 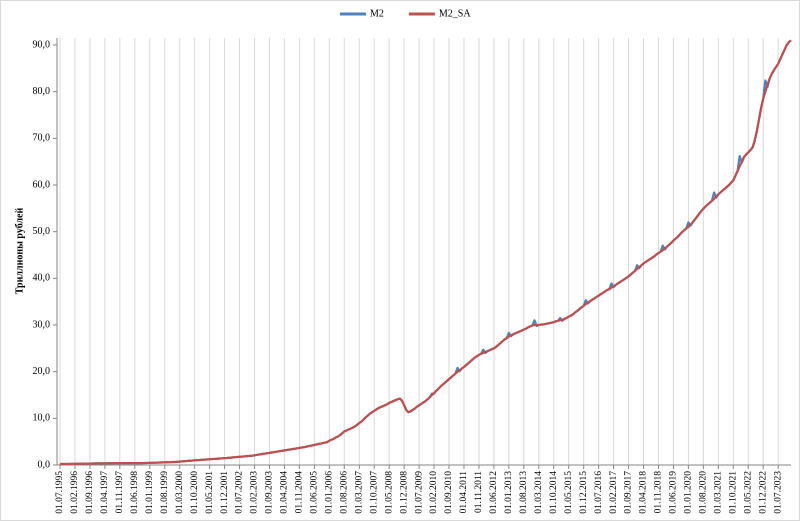 What do you see at coordinates (42, 138) in the screenshot?
I see `y-tick-label: 70,0` at bounding box center [42, 138].